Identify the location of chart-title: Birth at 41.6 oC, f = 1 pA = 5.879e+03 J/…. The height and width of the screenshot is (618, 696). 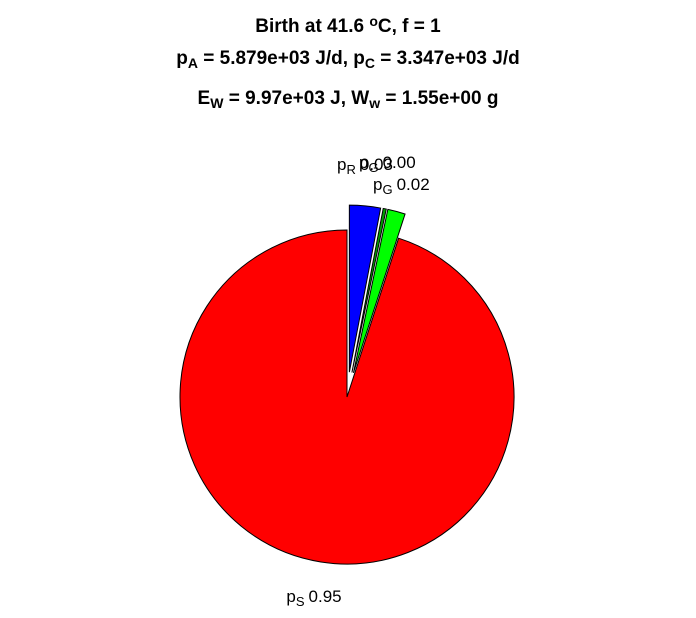
(347, 62).